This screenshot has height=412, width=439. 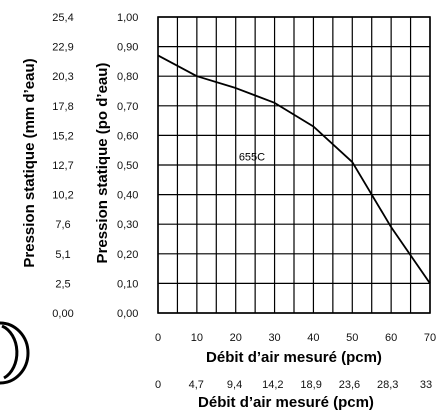 I want to click on y-tick-label: 0,80, so click(x=127, y=77).